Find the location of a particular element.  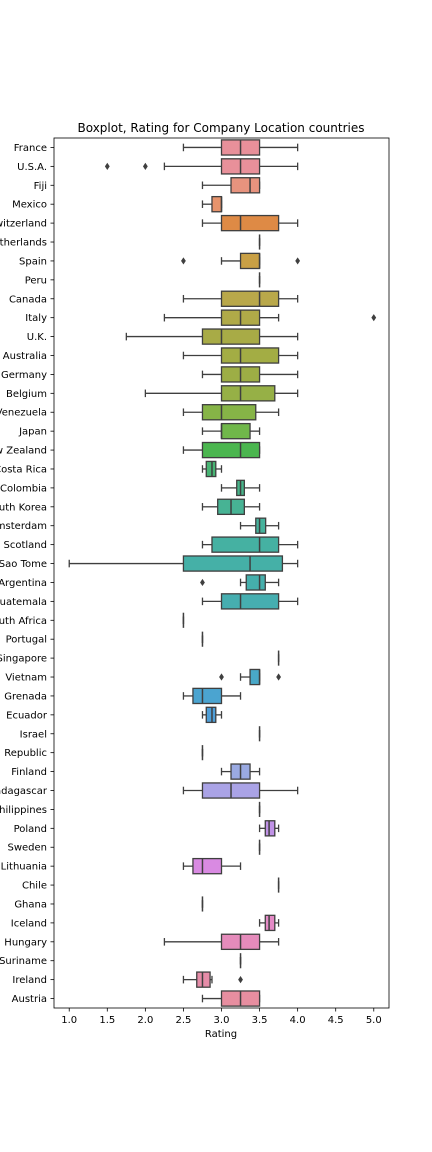

category-label: Italy is located at coordinates (36, 318).